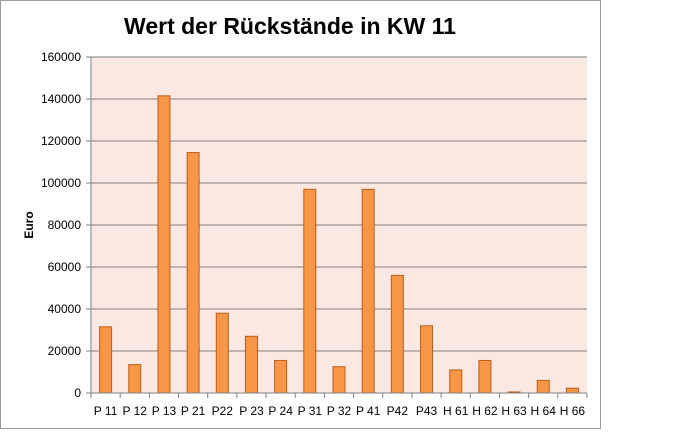 This screenshot has height=438, width=698. I want to click on y-tick-label: 80000, so click(65, 225).